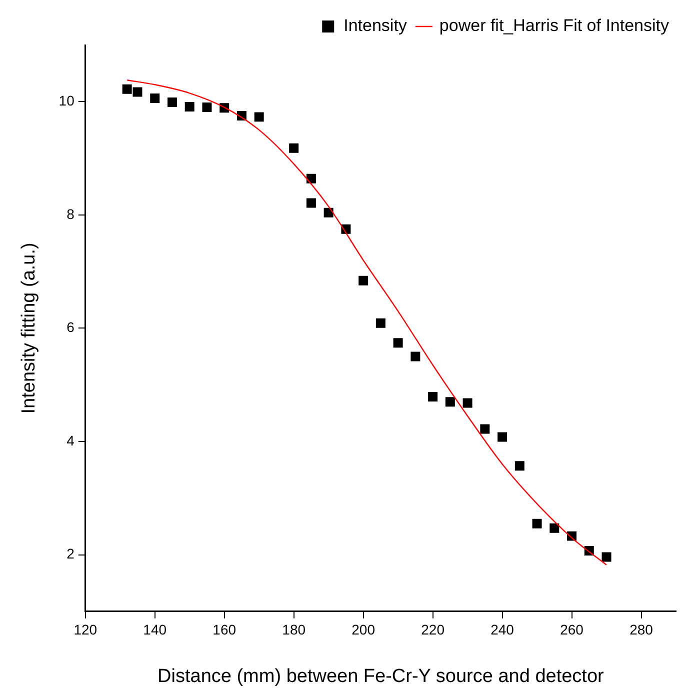 The height and width of the screenshot is (700, 691). Describe the element at coordinates (554, 26) in the screenshot. I see `legend-label: power fit_Harris Fit of Intensity` at that location.